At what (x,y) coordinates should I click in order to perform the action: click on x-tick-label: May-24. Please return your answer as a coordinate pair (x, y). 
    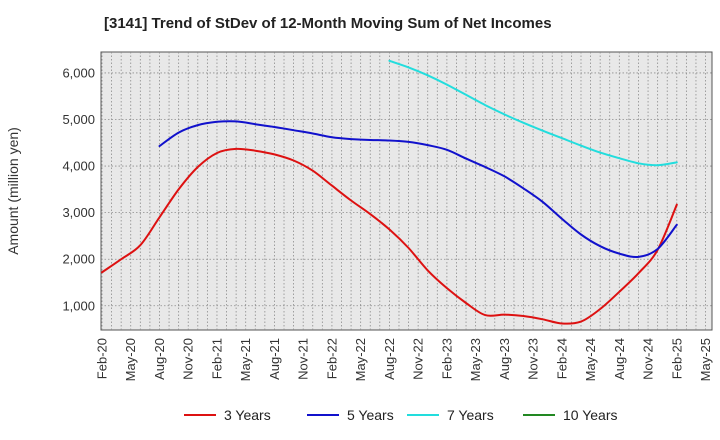
    Looking at the image, I should click on (590, 359).